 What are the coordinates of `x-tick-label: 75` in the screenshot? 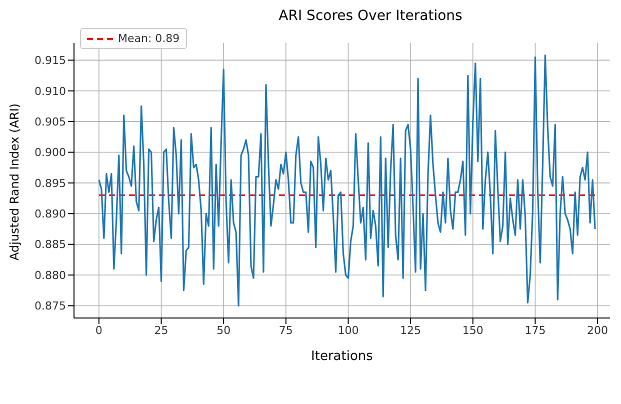 It's located at (285, 330).